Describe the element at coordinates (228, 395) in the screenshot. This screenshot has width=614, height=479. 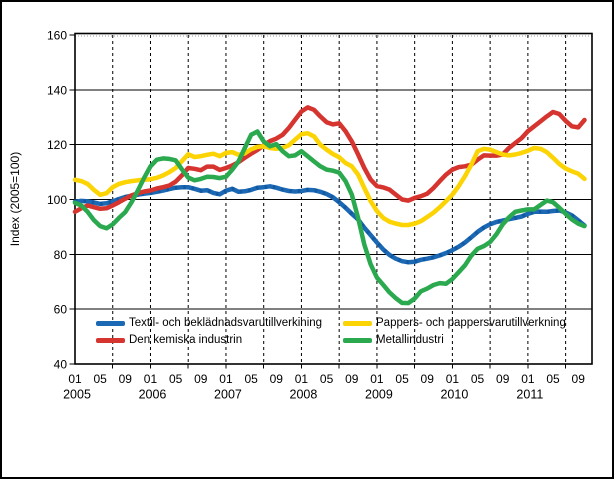
I see `x-year-label-2007: 2007` at that location.